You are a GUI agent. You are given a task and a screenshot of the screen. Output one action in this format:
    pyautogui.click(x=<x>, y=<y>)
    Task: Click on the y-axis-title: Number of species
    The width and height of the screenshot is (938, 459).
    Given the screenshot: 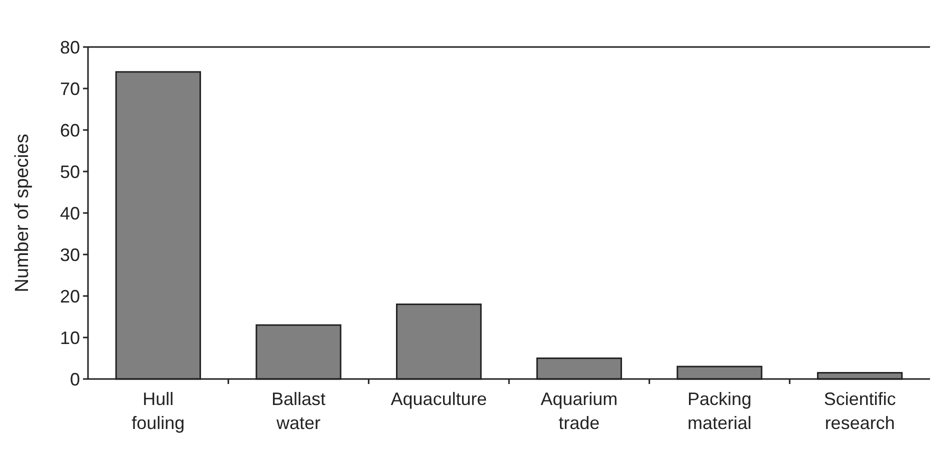 What is the action you would take?
    pyautogui.click(x=22, y=213)
    